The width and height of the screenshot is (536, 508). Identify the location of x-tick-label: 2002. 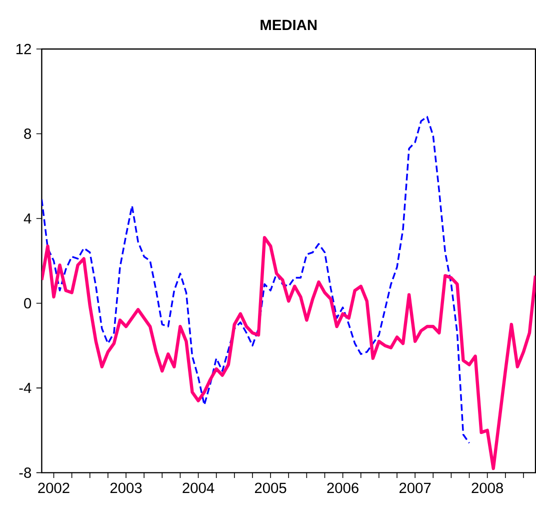
(54, 488).